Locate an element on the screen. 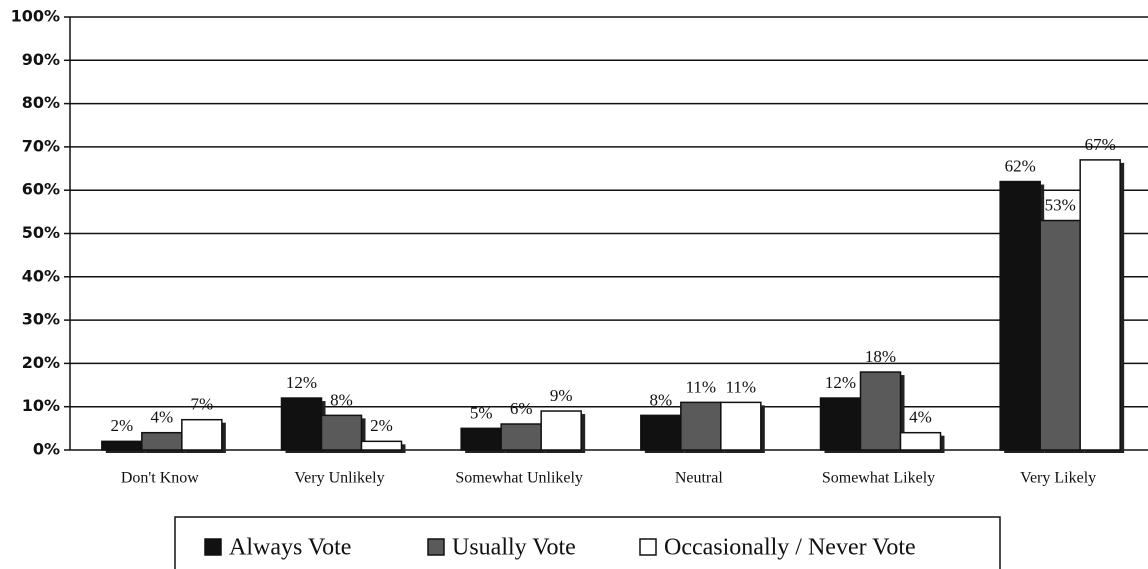 The image size is (1148, 569). x-tick-label: Somewhat Likely is located at coordinates (878, 478).